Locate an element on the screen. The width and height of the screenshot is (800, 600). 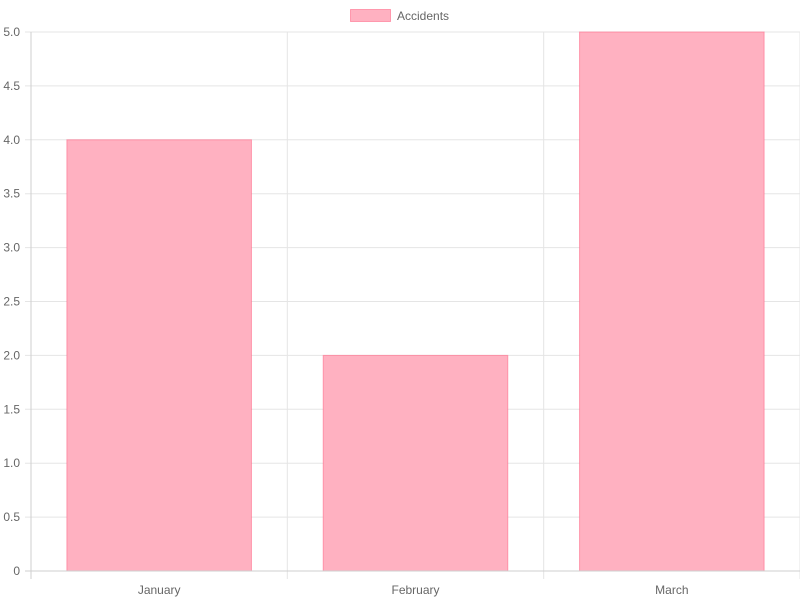
x-tick-label: January is located at coordinates (159, 590).